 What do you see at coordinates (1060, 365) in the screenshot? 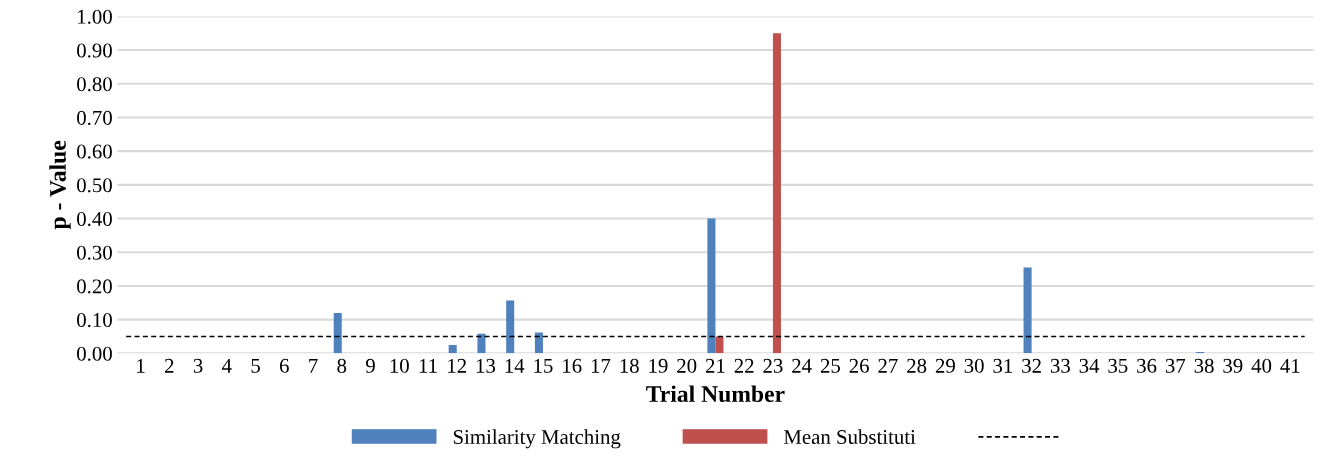
I see `x-tick-label: 33` at bounding box center [1060, 365].